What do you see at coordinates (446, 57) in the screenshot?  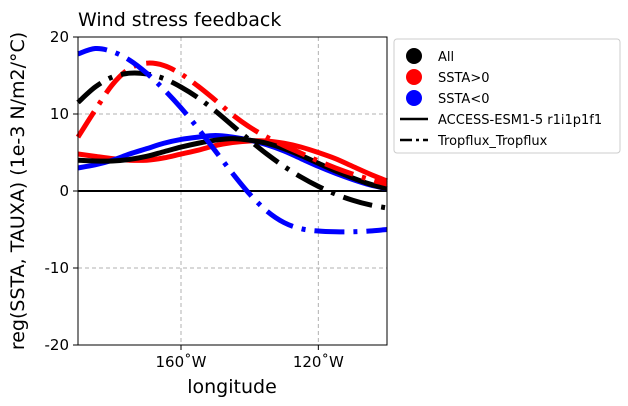 I see `legend-label-0: All` at bounding box center [446, 57].